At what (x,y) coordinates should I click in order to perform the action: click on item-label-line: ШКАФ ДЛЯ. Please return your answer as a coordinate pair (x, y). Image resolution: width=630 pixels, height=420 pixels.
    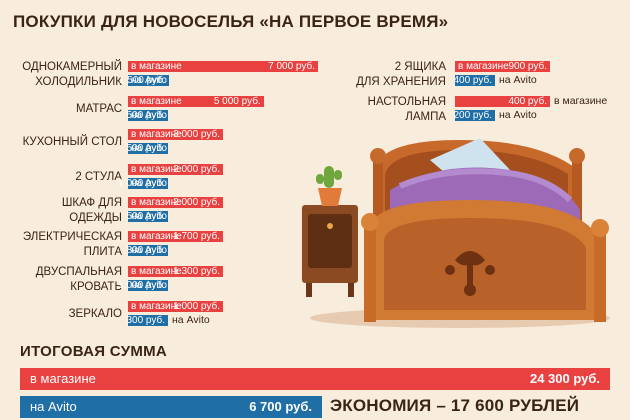
    Looking at the image, I should click on (91, 203).